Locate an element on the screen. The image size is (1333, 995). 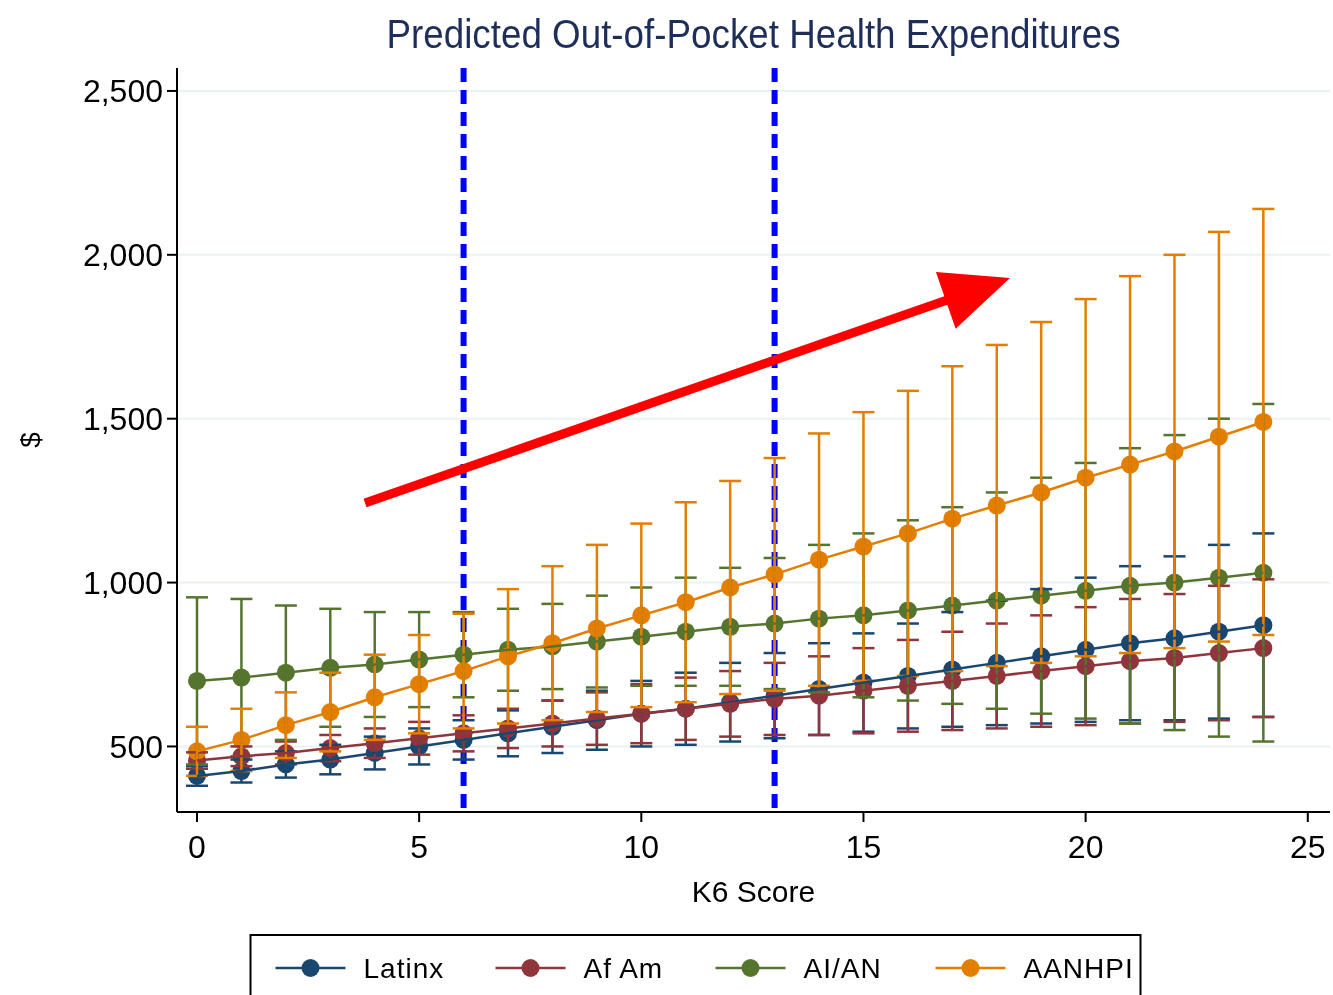
x-axis-title: K6 Score is located at coordinates (753, 891).